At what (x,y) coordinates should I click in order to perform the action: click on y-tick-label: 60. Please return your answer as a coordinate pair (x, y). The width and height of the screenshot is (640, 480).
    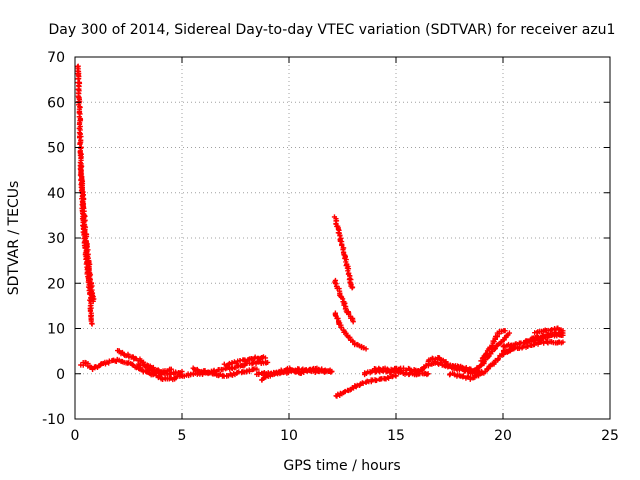
    Looking at the image, I should click on (56, 103).